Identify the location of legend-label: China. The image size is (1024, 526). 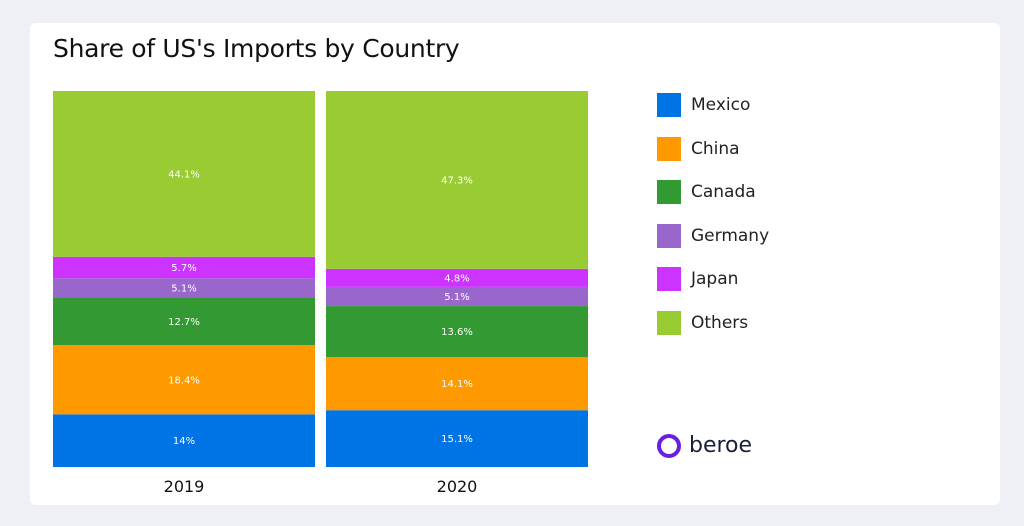
(715, 148).